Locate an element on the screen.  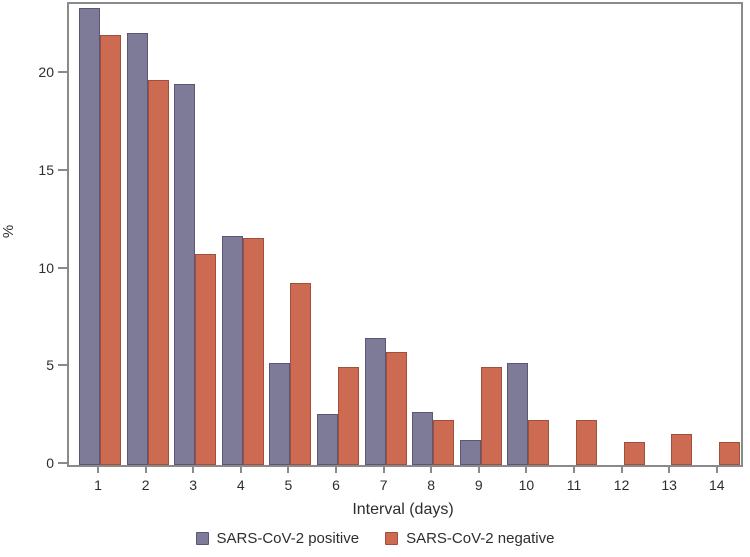
legend-label-negative: SARS-CoV-2 negative is located at coordinates (480, 538).